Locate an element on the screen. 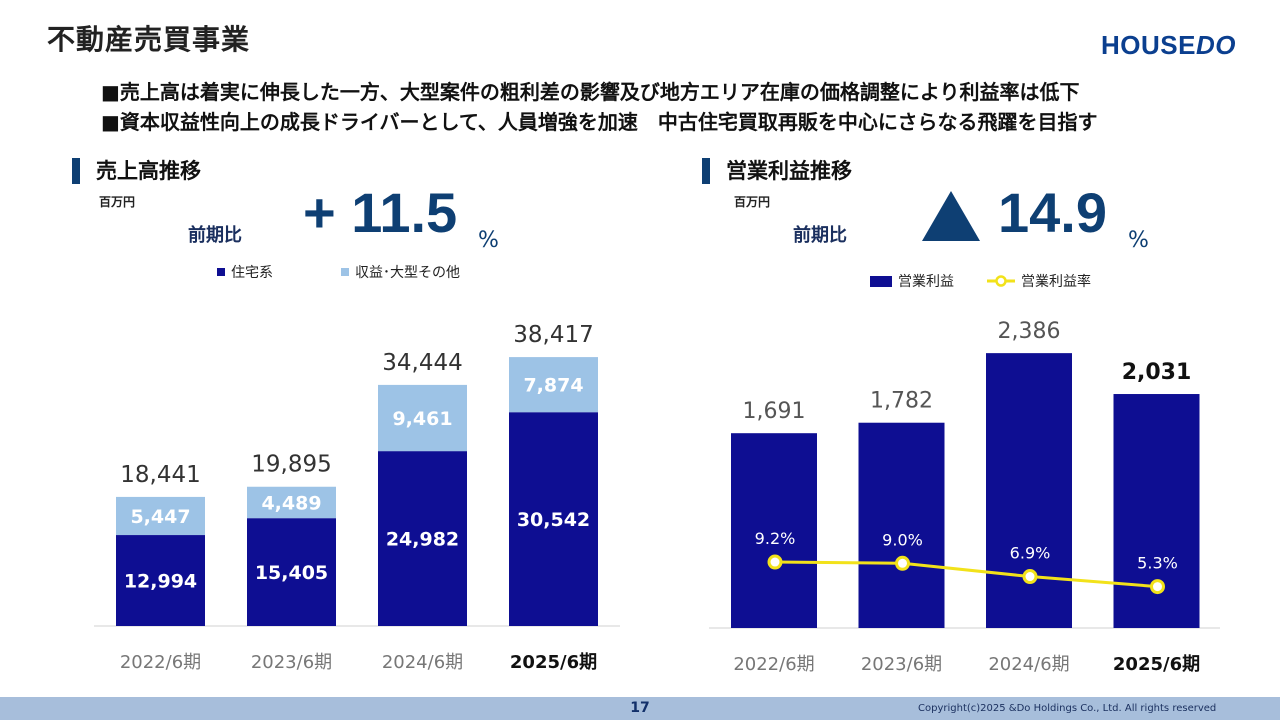 Image resolution: width=1280 pixels, height=720 pixels. legend-swatch-housing is located at coordinates (221, 272).